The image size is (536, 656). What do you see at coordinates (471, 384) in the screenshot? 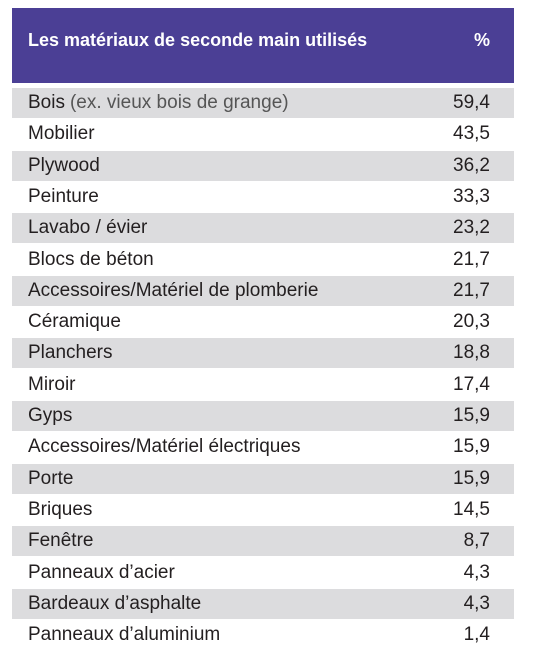
I see `row-value: 17,4` at bounding box center [471, 384].